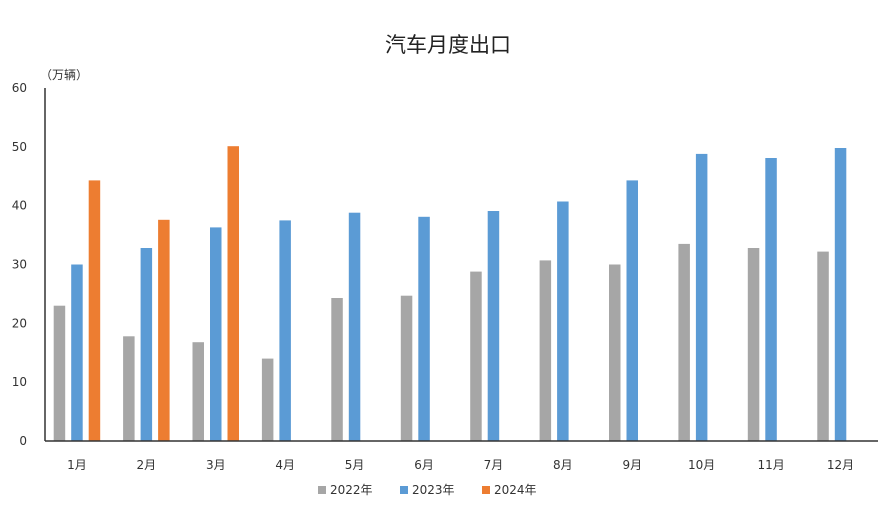  I want to click on x-tick-label: 6月, so click(424, 465).